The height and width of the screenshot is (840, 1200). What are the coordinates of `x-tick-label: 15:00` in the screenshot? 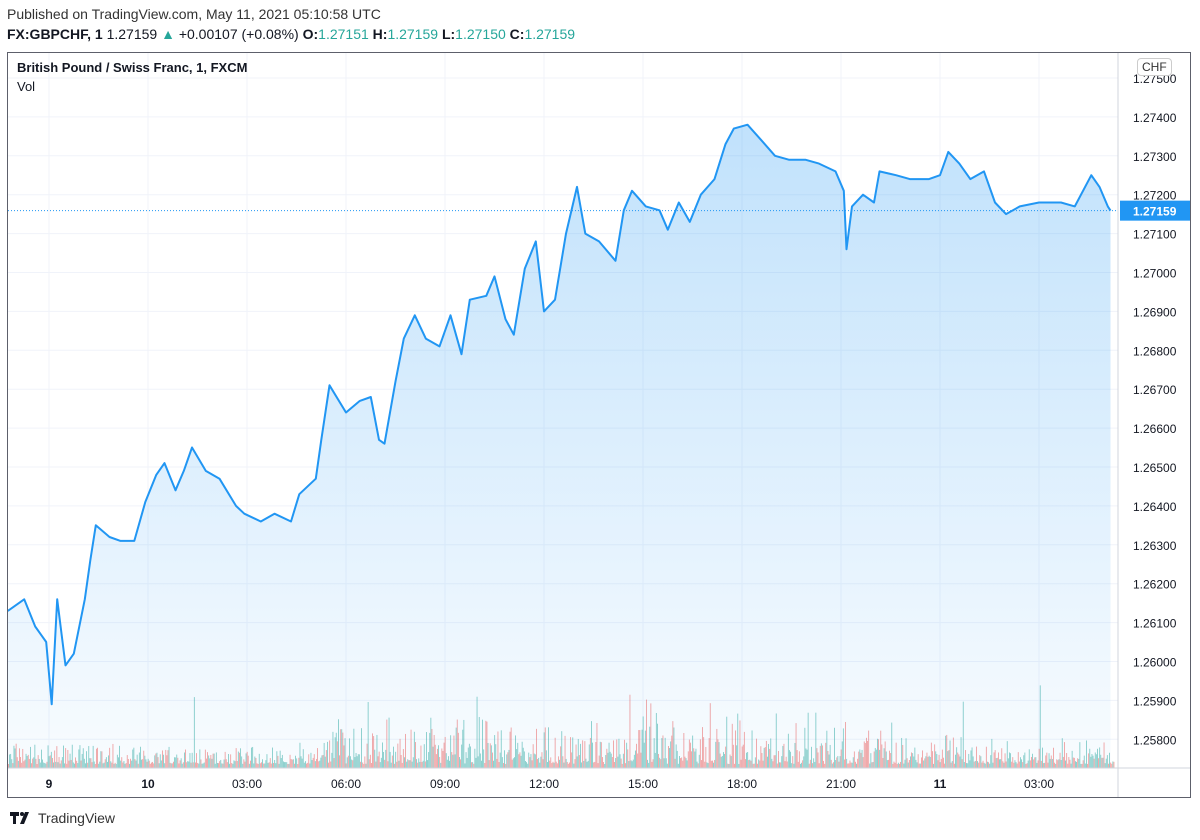 It's located at (643, 784).